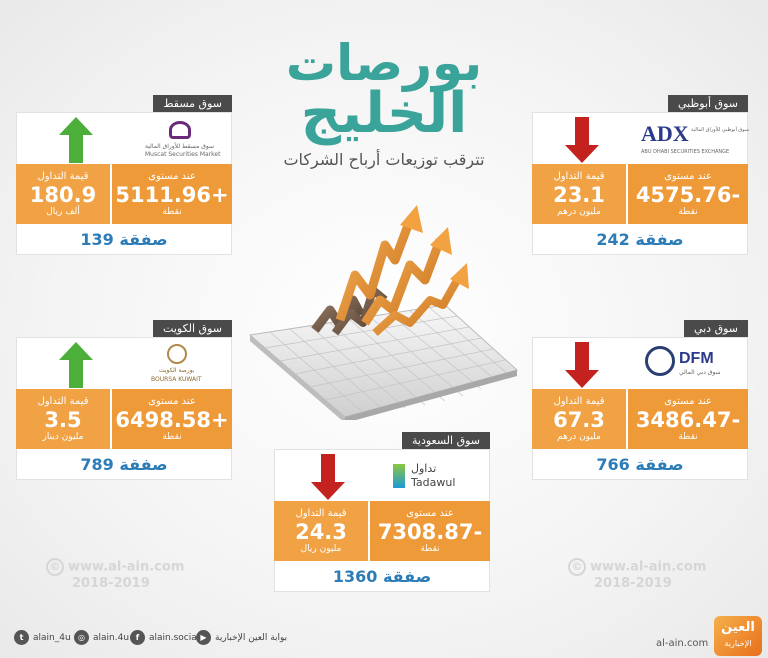 This screenshot has width=768, height=658. What do you see at coordinates (696, 358) in the screenshot?
I see `dfm-logo: DFM` at bounding box center [696, 358].